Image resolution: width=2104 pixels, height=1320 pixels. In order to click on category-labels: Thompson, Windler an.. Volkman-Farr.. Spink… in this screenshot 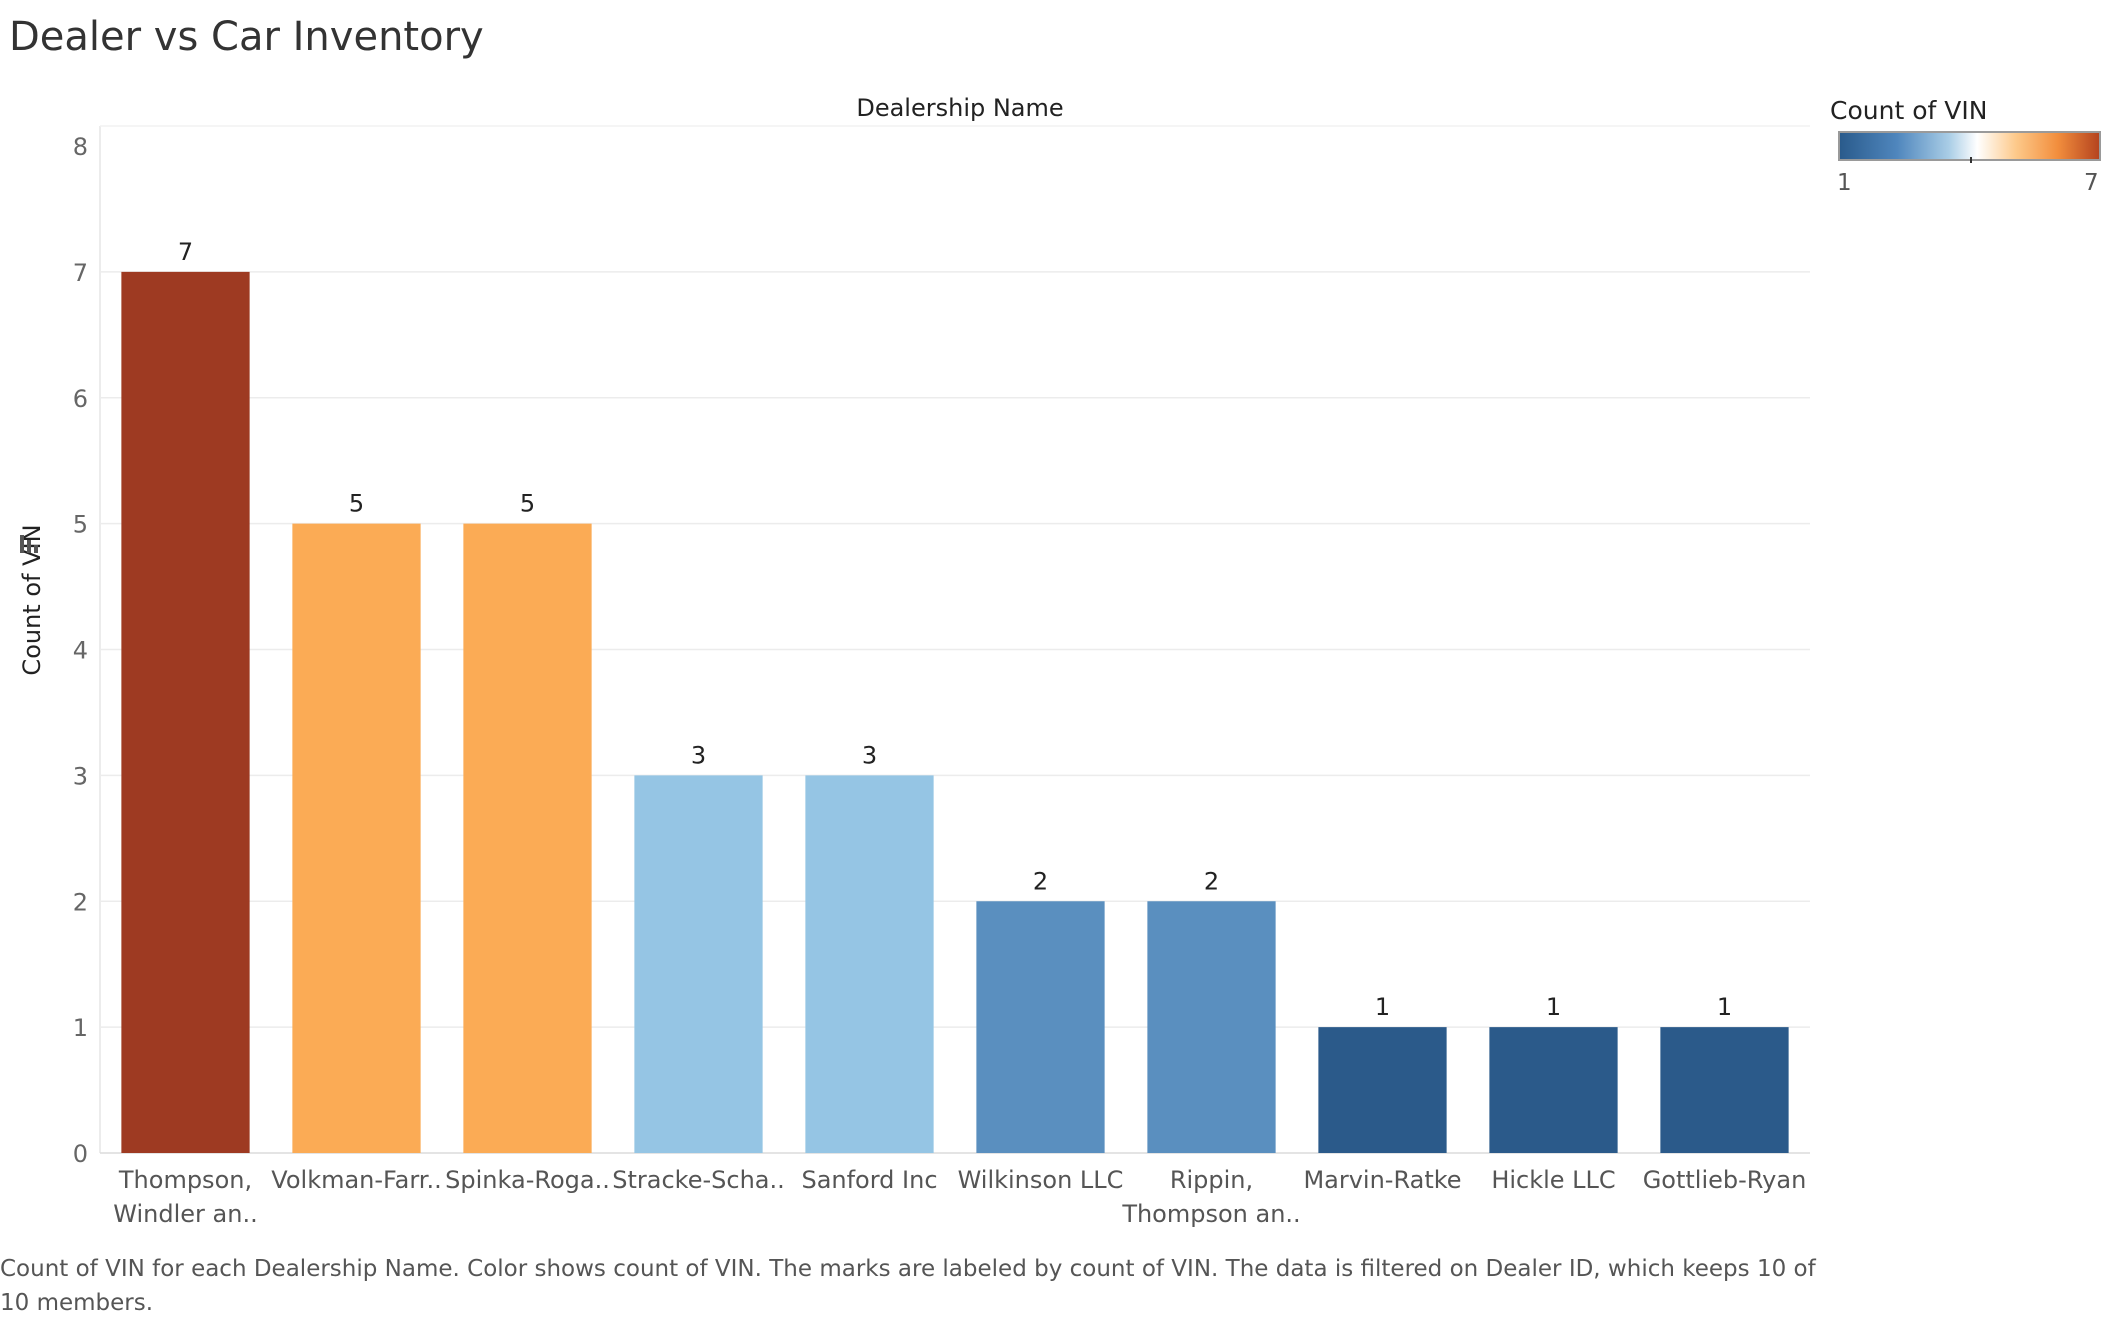, I will do `click(959, 1197)`.